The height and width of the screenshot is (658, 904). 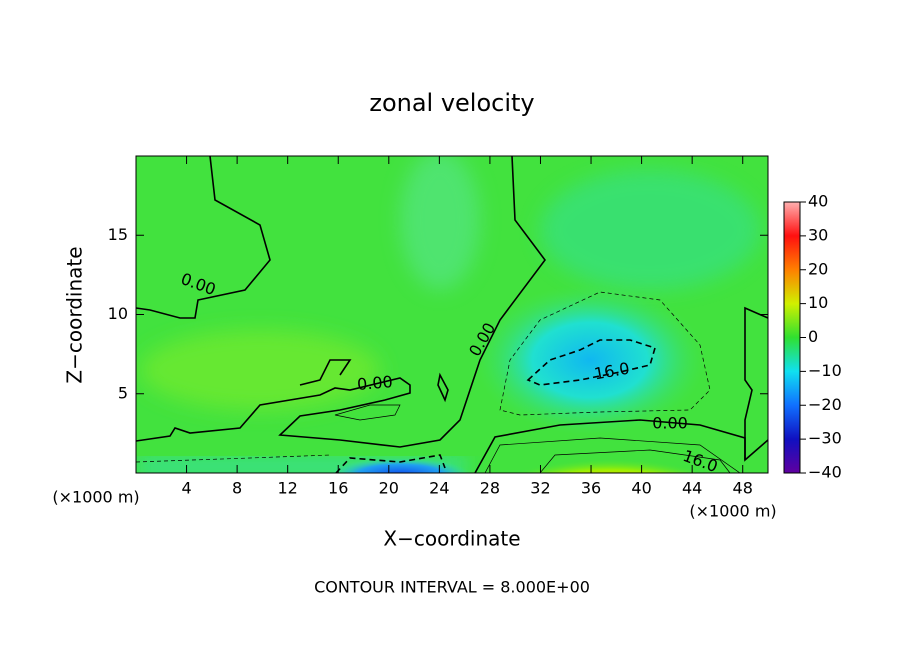 I want to click on x-tick-label: 16, so click(x=338, y=488).